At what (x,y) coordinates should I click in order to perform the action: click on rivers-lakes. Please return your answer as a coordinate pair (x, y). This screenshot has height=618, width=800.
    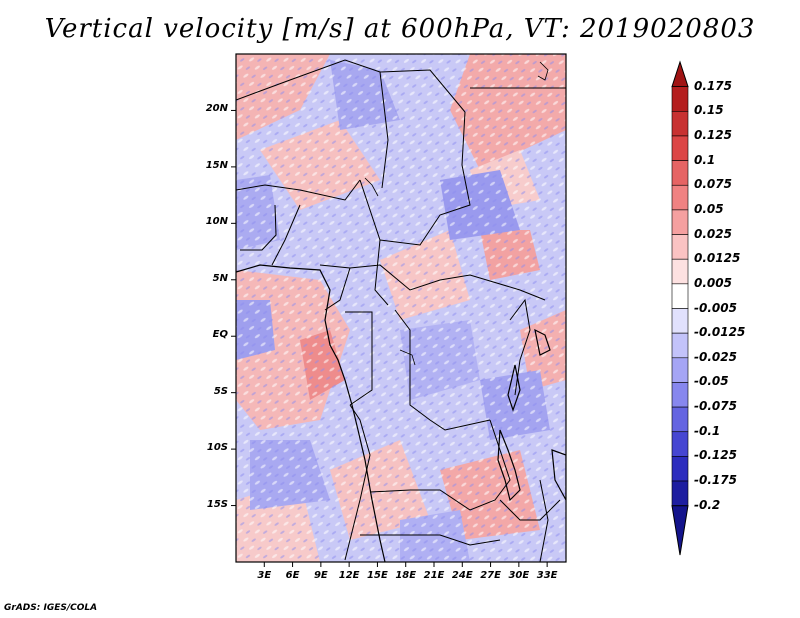
    Looking at the image, I should click on (456, 213).